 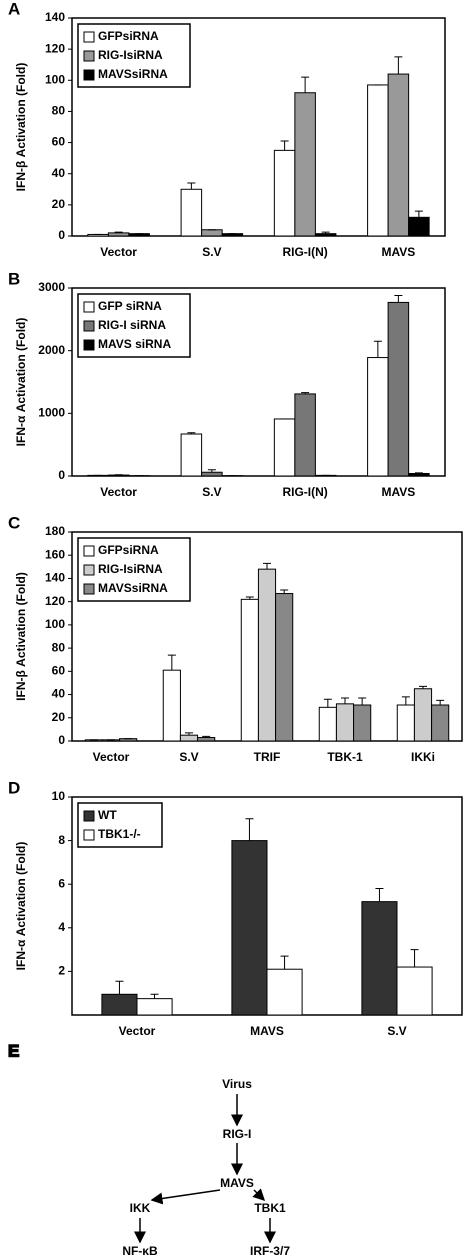 What do you see at coordinates (132, 325) in the screenshot?
I see `legend-label: RIG-I siRNA` at bounding box center [132, 325].